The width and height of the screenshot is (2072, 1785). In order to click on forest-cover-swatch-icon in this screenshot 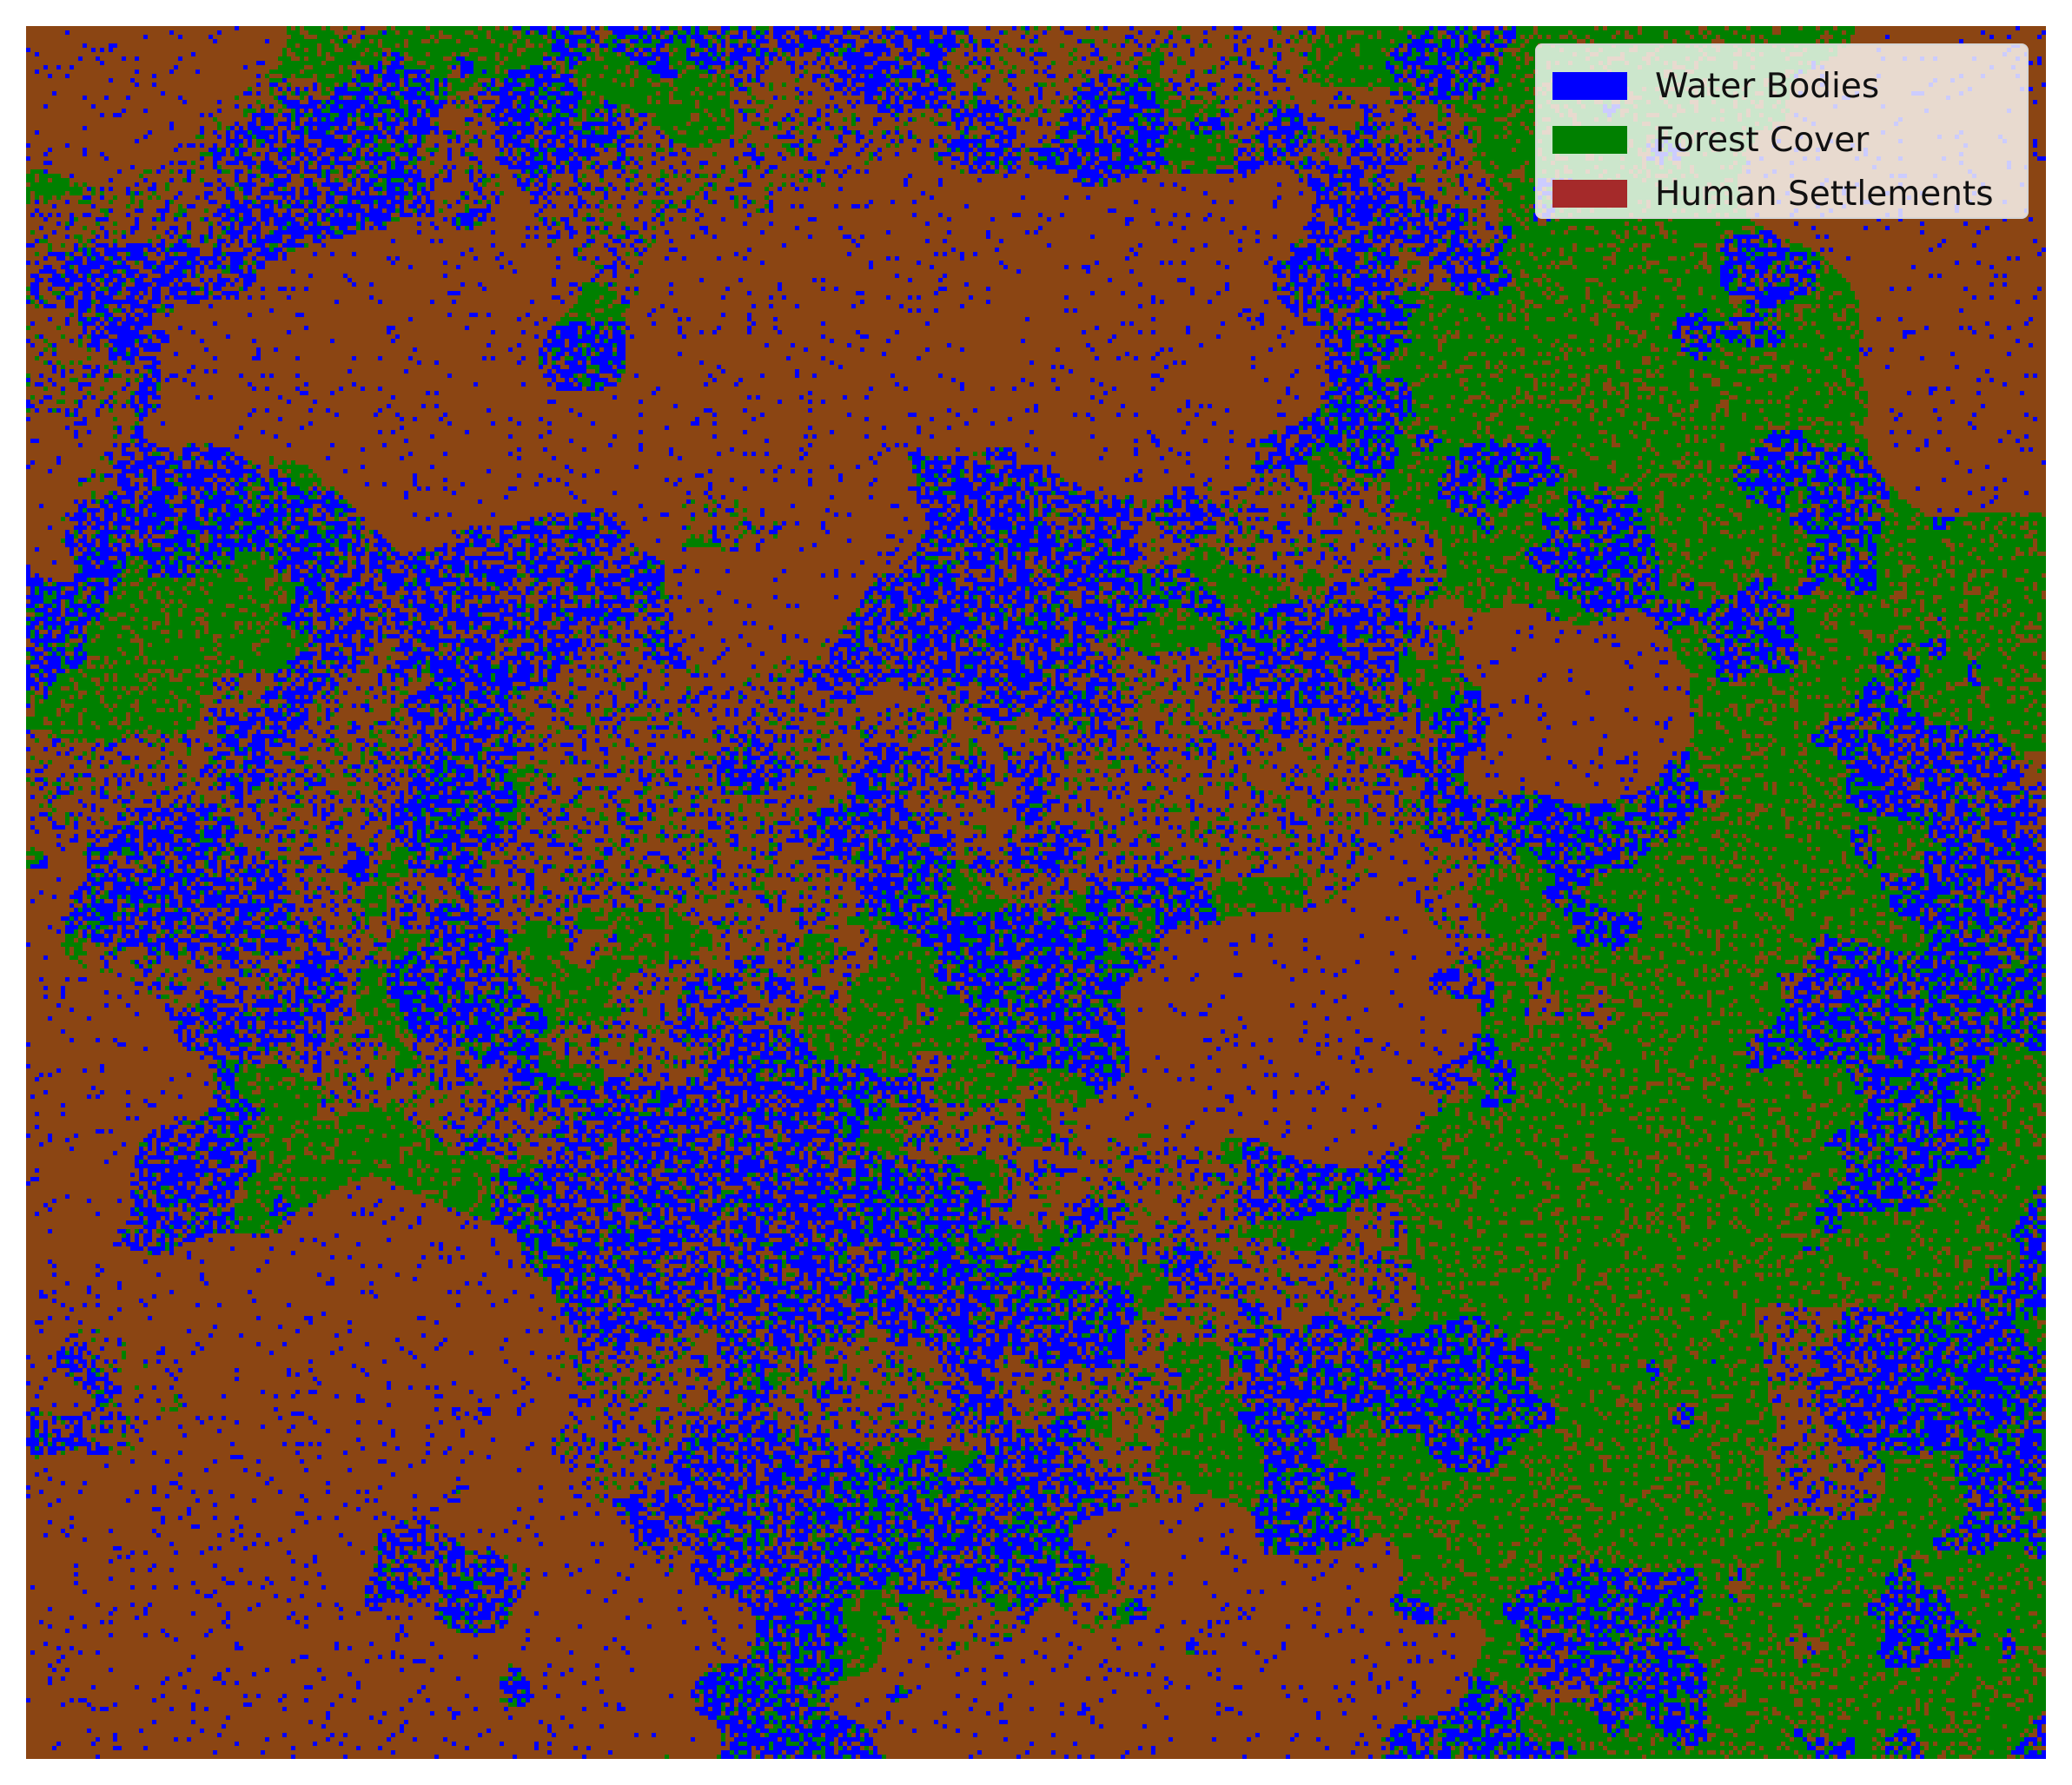, I will do `click(1589, 140)`.